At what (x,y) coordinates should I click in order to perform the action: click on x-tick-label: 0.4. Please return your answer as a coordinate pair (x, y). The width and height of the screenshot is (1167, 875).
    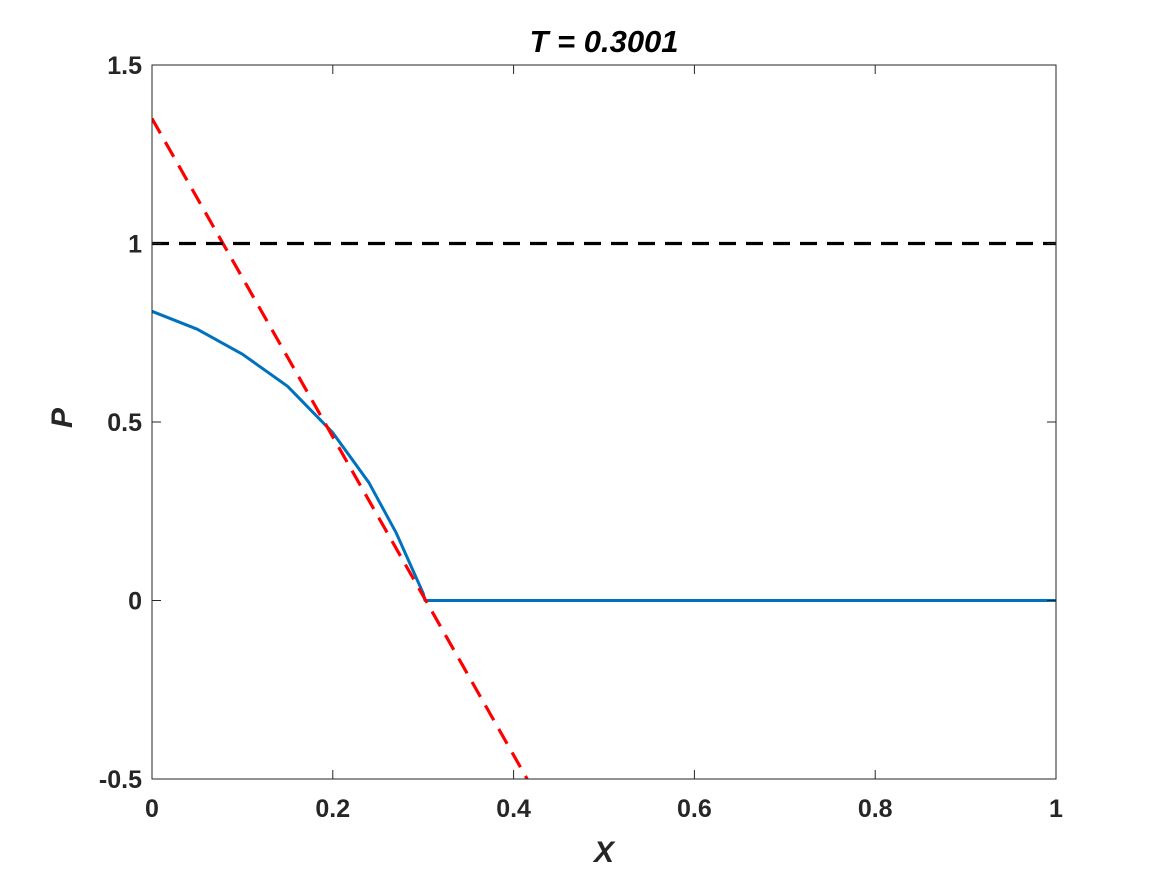
    Looking at the image, I should click on (513, 809).